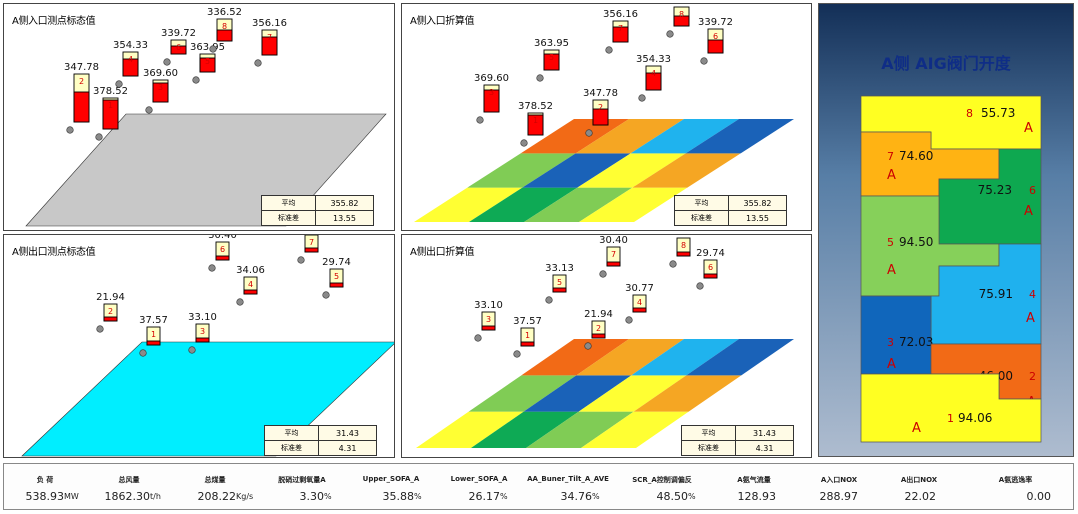 Image resolution: width=1078 pixels, height=514 pixels. What do you see at coordinates (1015, 486) in the screenshot?
I see `status-item: A氨逃逸率 0.00` at bounding box center [1015, 486].